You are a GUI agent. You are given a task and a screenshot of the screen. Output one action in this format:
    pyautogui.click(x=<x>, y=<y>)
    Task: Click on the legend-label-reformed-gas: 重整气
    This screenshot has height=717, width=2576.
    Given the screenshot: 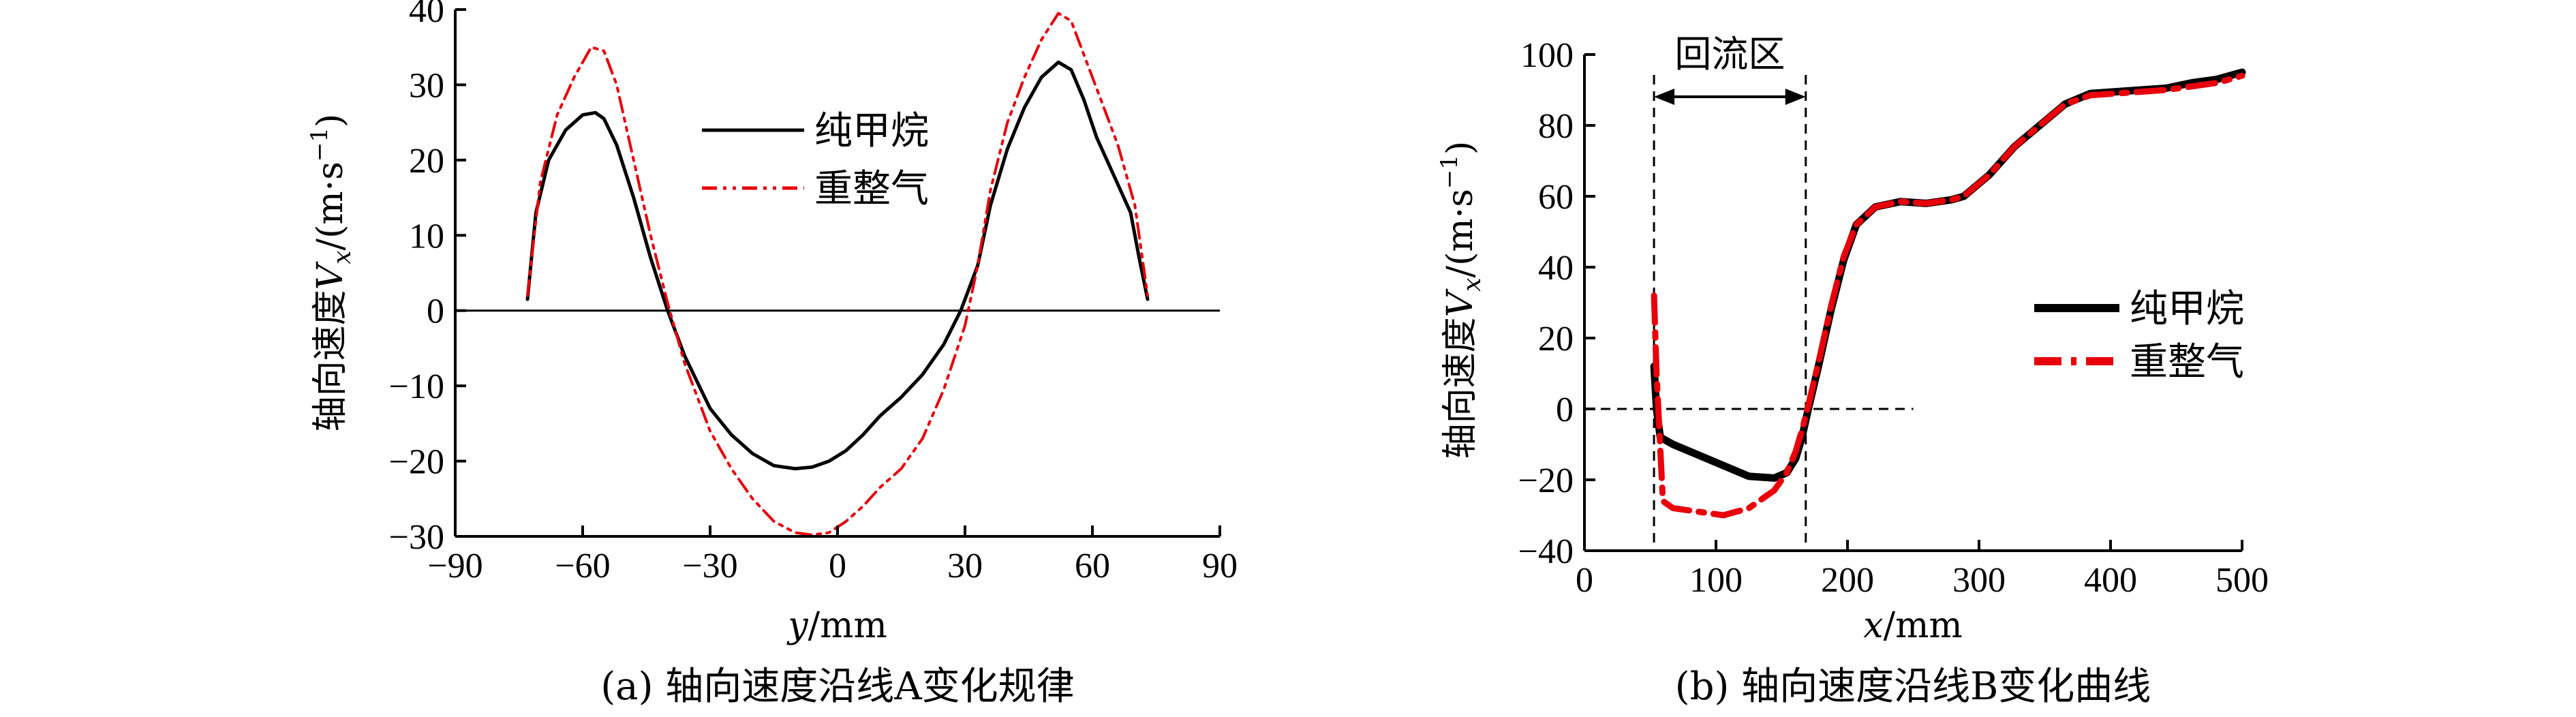 What is the action you would take?
    pyautogui.click(x=871, y=189)
    